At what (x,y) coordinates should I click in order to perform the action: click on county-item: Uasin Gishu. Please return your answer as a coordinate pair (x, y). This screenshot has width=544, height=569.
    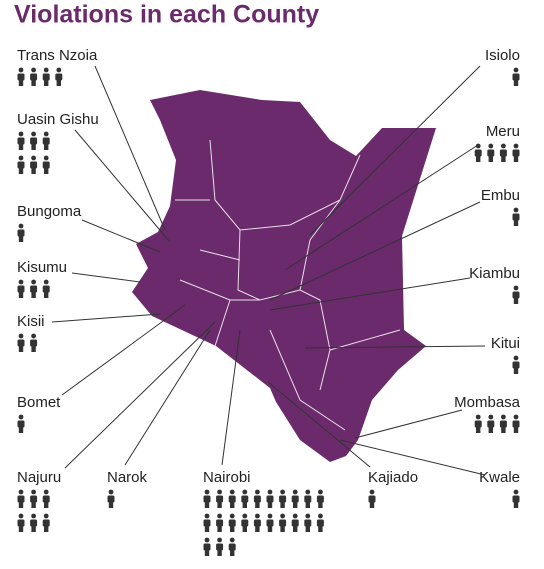
    Looking at the image, I should click on (94, 177).